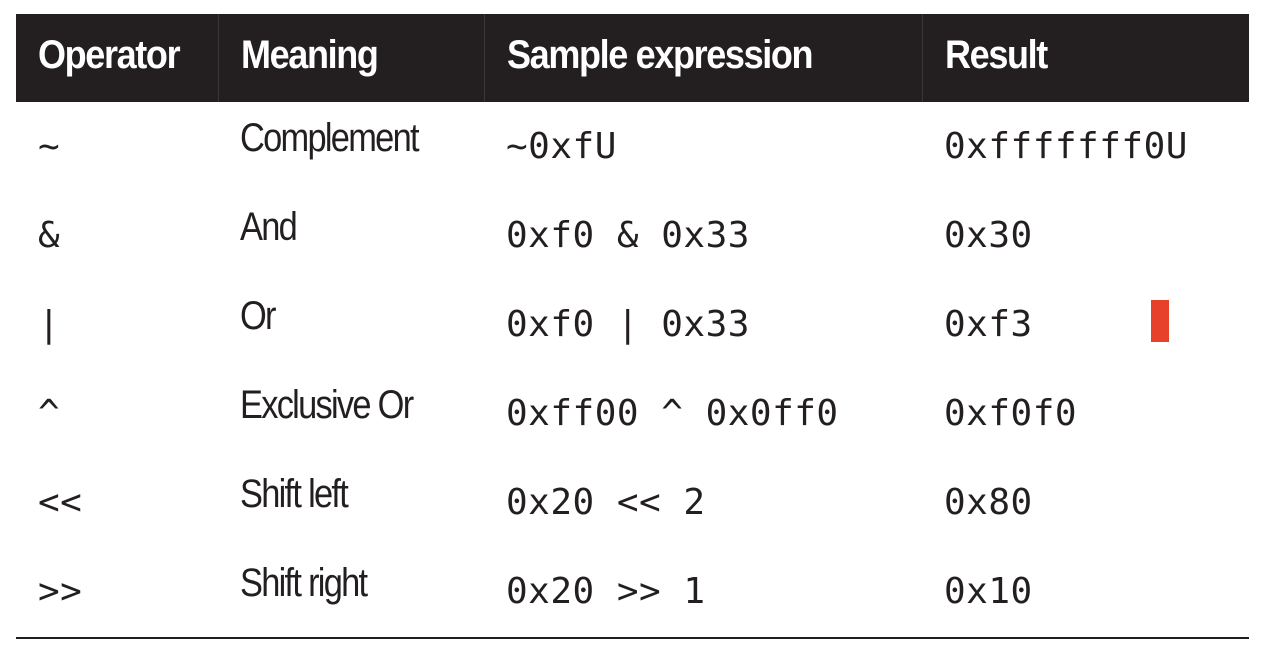  I want to click on result-cell: 0xf0f0, so click(1011, 413).